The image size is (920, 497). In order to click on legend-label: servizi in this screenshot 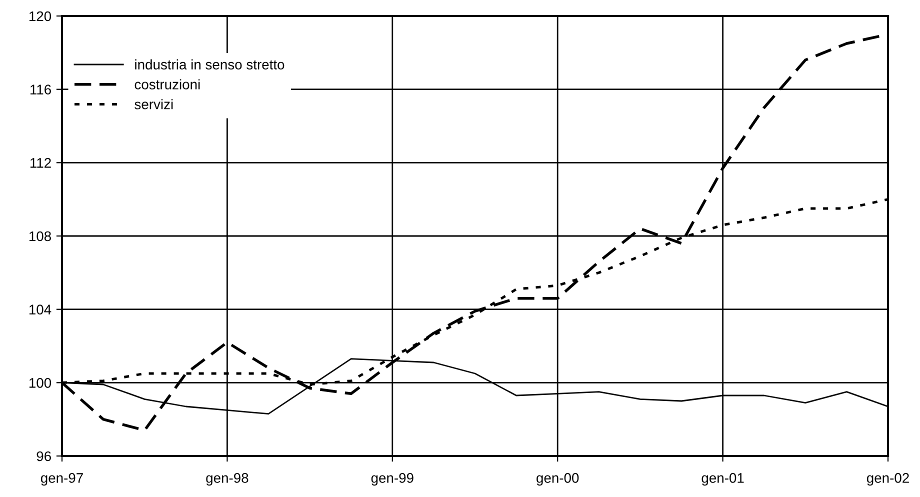, I will do `click(153, 104)`.